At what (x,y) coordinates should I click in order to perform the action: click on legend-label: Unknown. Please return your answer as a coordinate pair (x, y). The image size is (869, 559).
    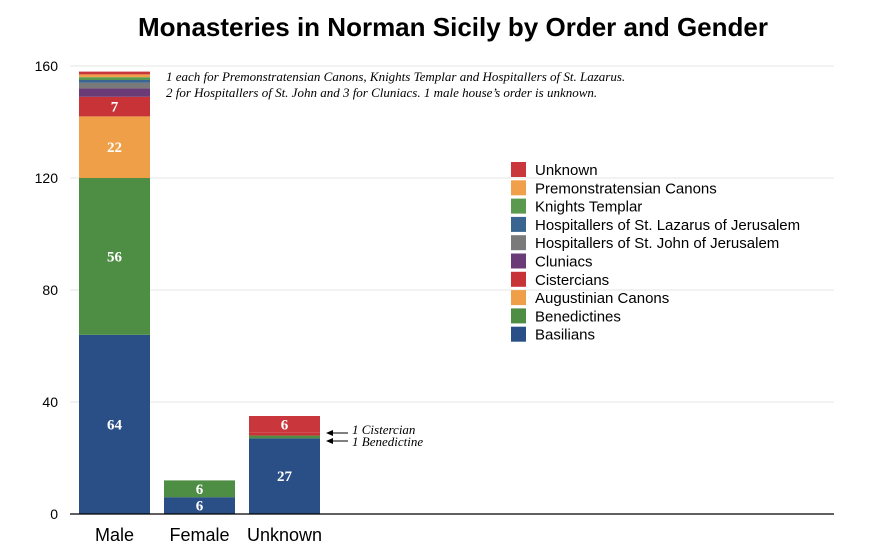
    Looking at the image, I should click on (566, 170).